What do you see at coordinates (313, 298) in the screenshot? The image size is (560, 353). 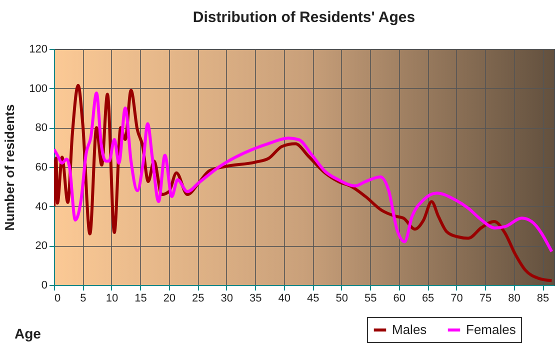 I see `x-tick-label: 45` at bounding box center [313, 298].